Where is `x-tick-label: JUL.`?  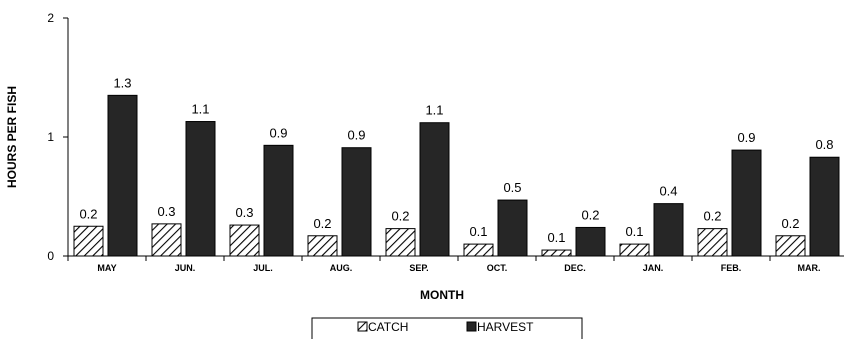 x-tick-label: JUL. is located at coordinates (263, 268).